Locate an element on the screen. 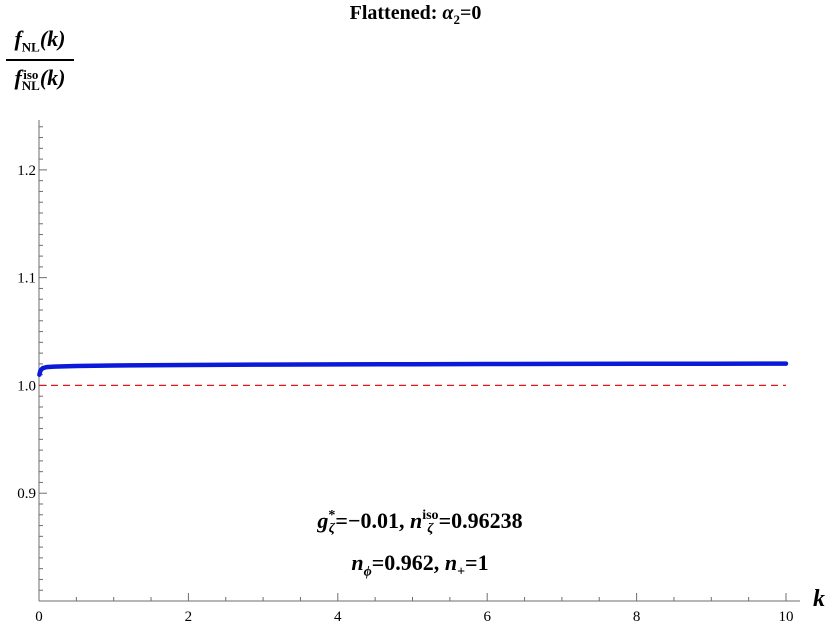 Image resolution: width=831 pixels, height=625 pixels. y-axis-label: fNL(k) f iso NL (k) is located at coordinates (40, 59).